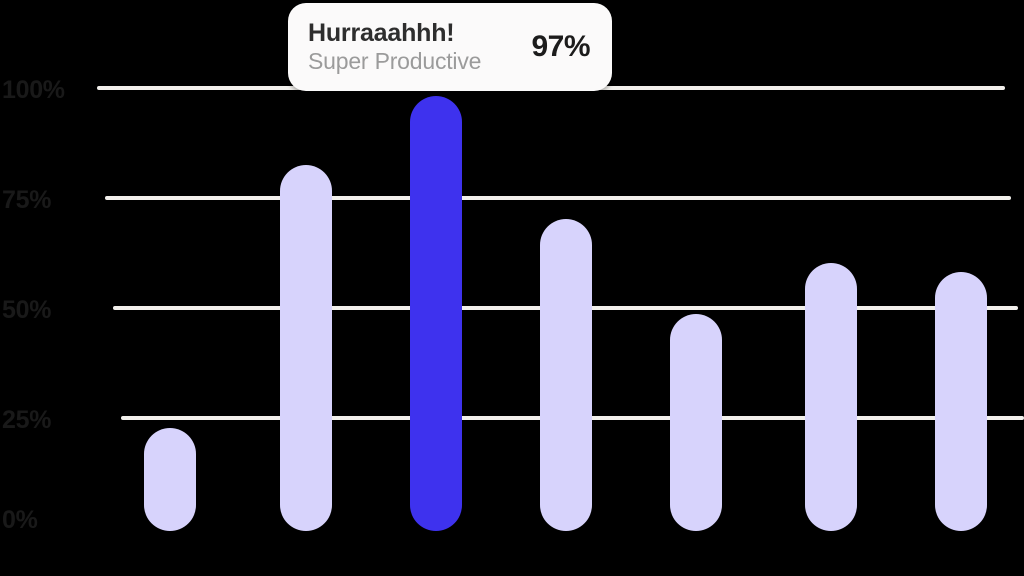  What do you see at coordinates (381, 33) in the screenshot?
I see `tooltip-title: Hurraaahhh!` at bounding box center [381, 33].